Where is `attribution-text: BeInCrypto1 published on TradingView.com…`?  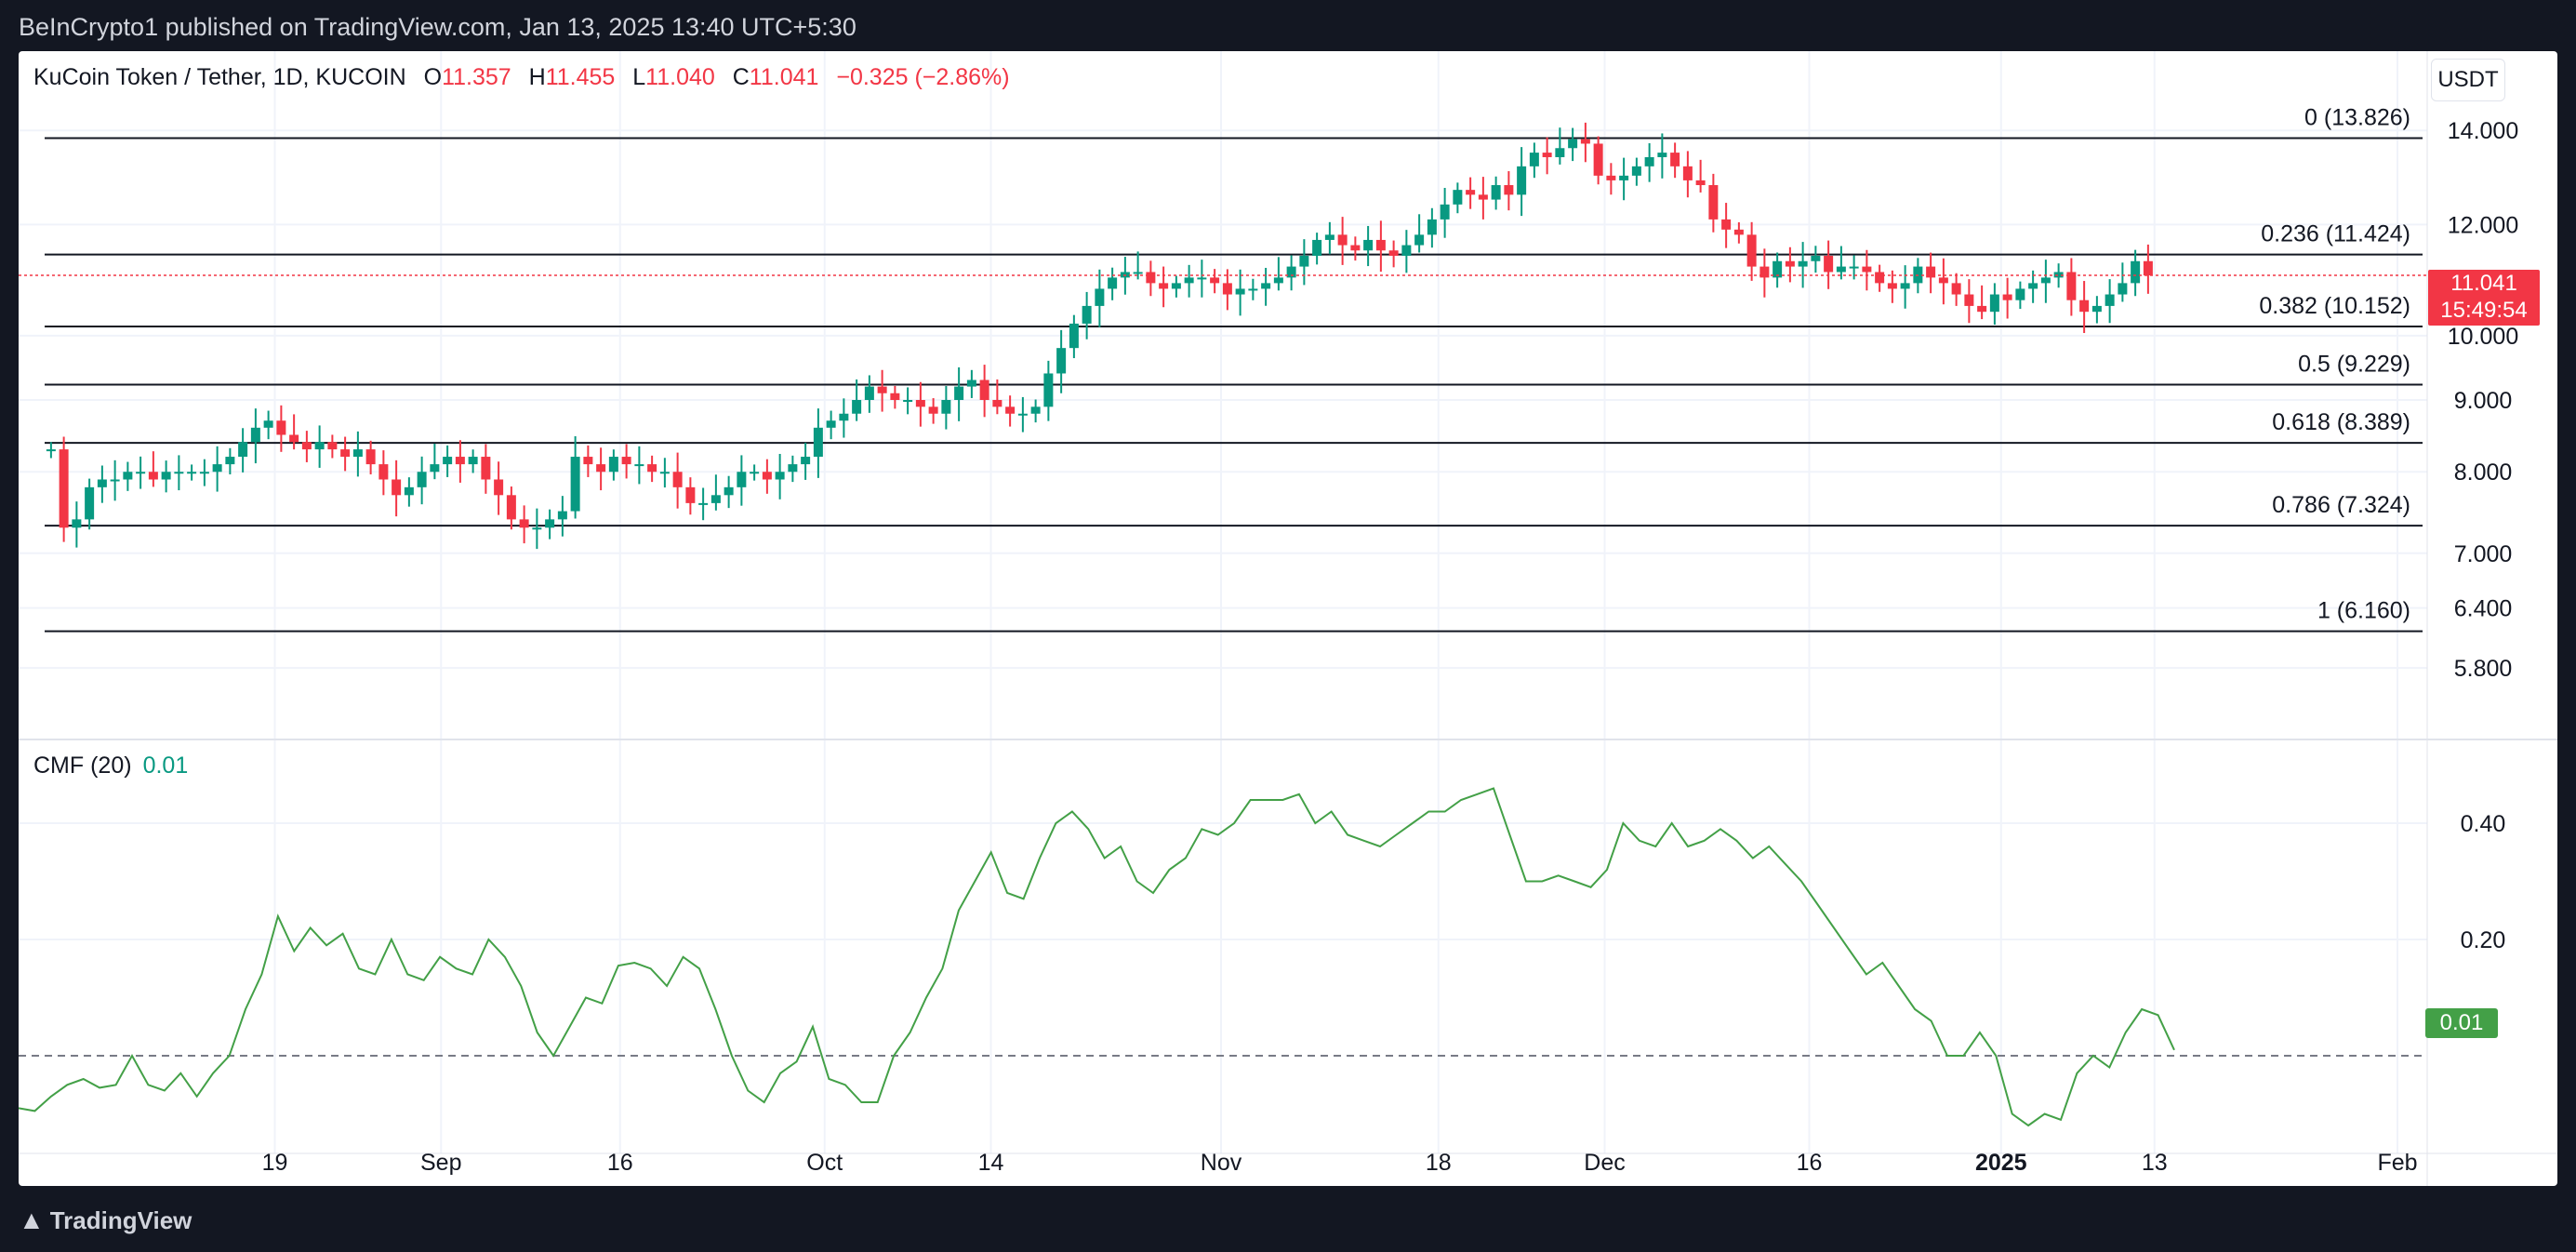
attribution-text: BeInCrypto1 published on TradingView.com… is located at coordinates (437, 27).